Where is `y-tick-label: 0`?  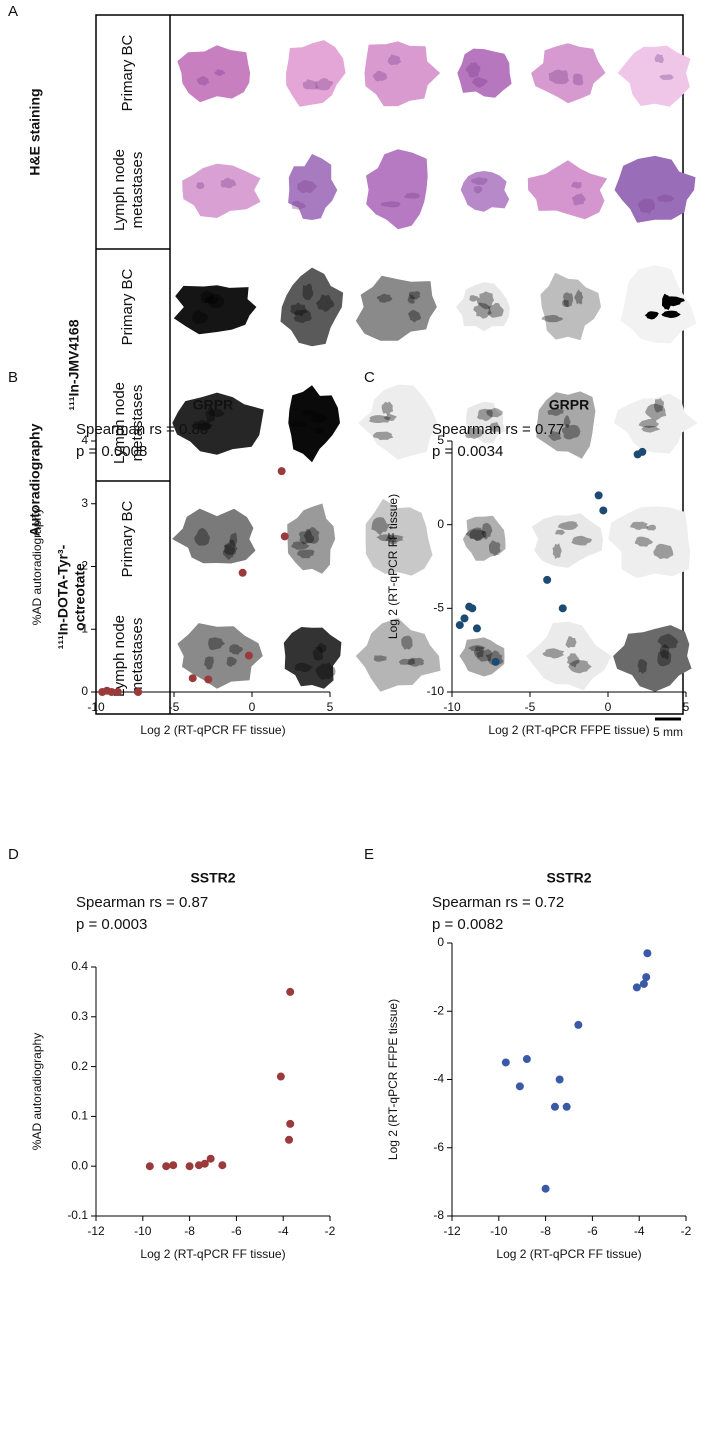
y-tick-label: 0 is located at coordinates (84, 691).